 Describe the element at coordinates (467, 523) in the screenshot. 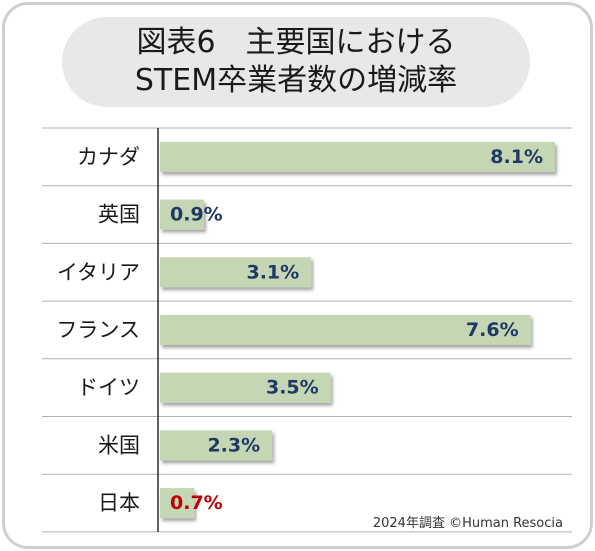

I see `source-note: 2024年調査 ©Human Resocia` at that location.